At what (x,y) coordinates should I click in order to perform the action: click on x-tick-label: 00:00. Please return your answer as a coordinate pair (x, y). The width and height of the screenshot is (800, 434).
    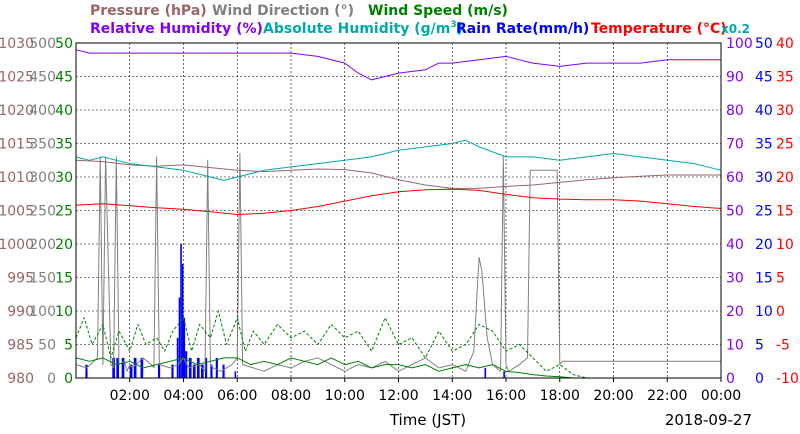
    Looking at the image, I should click on (721, 396).